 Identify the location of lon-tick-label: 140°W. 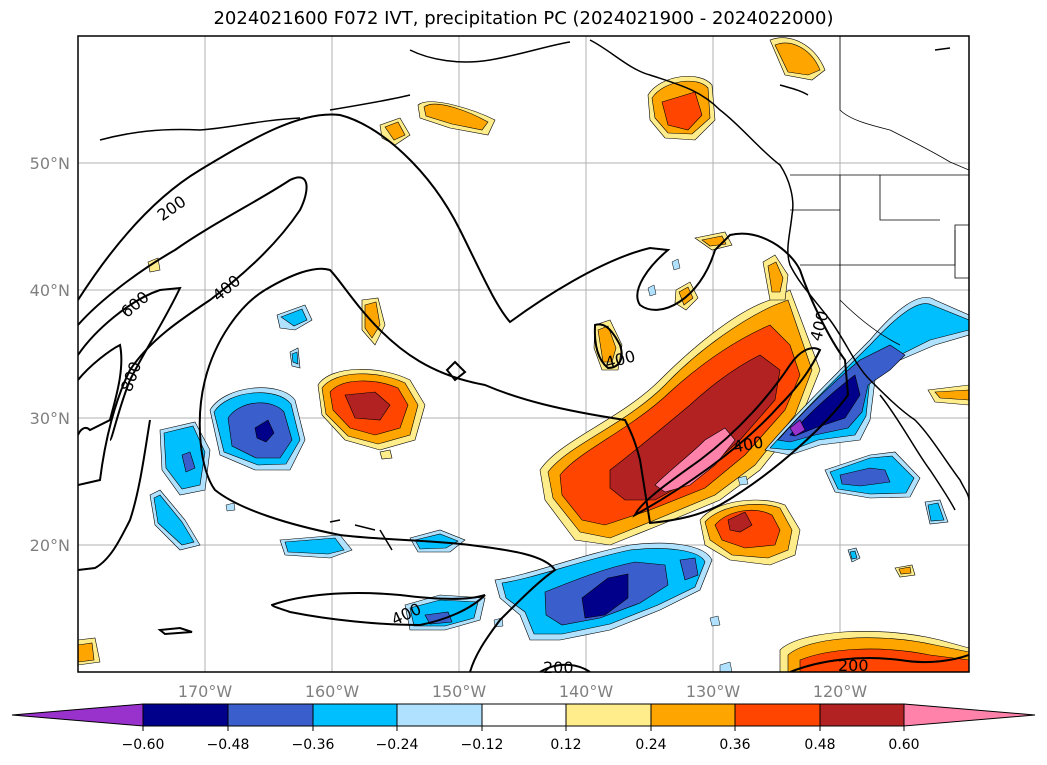
(586, 691).